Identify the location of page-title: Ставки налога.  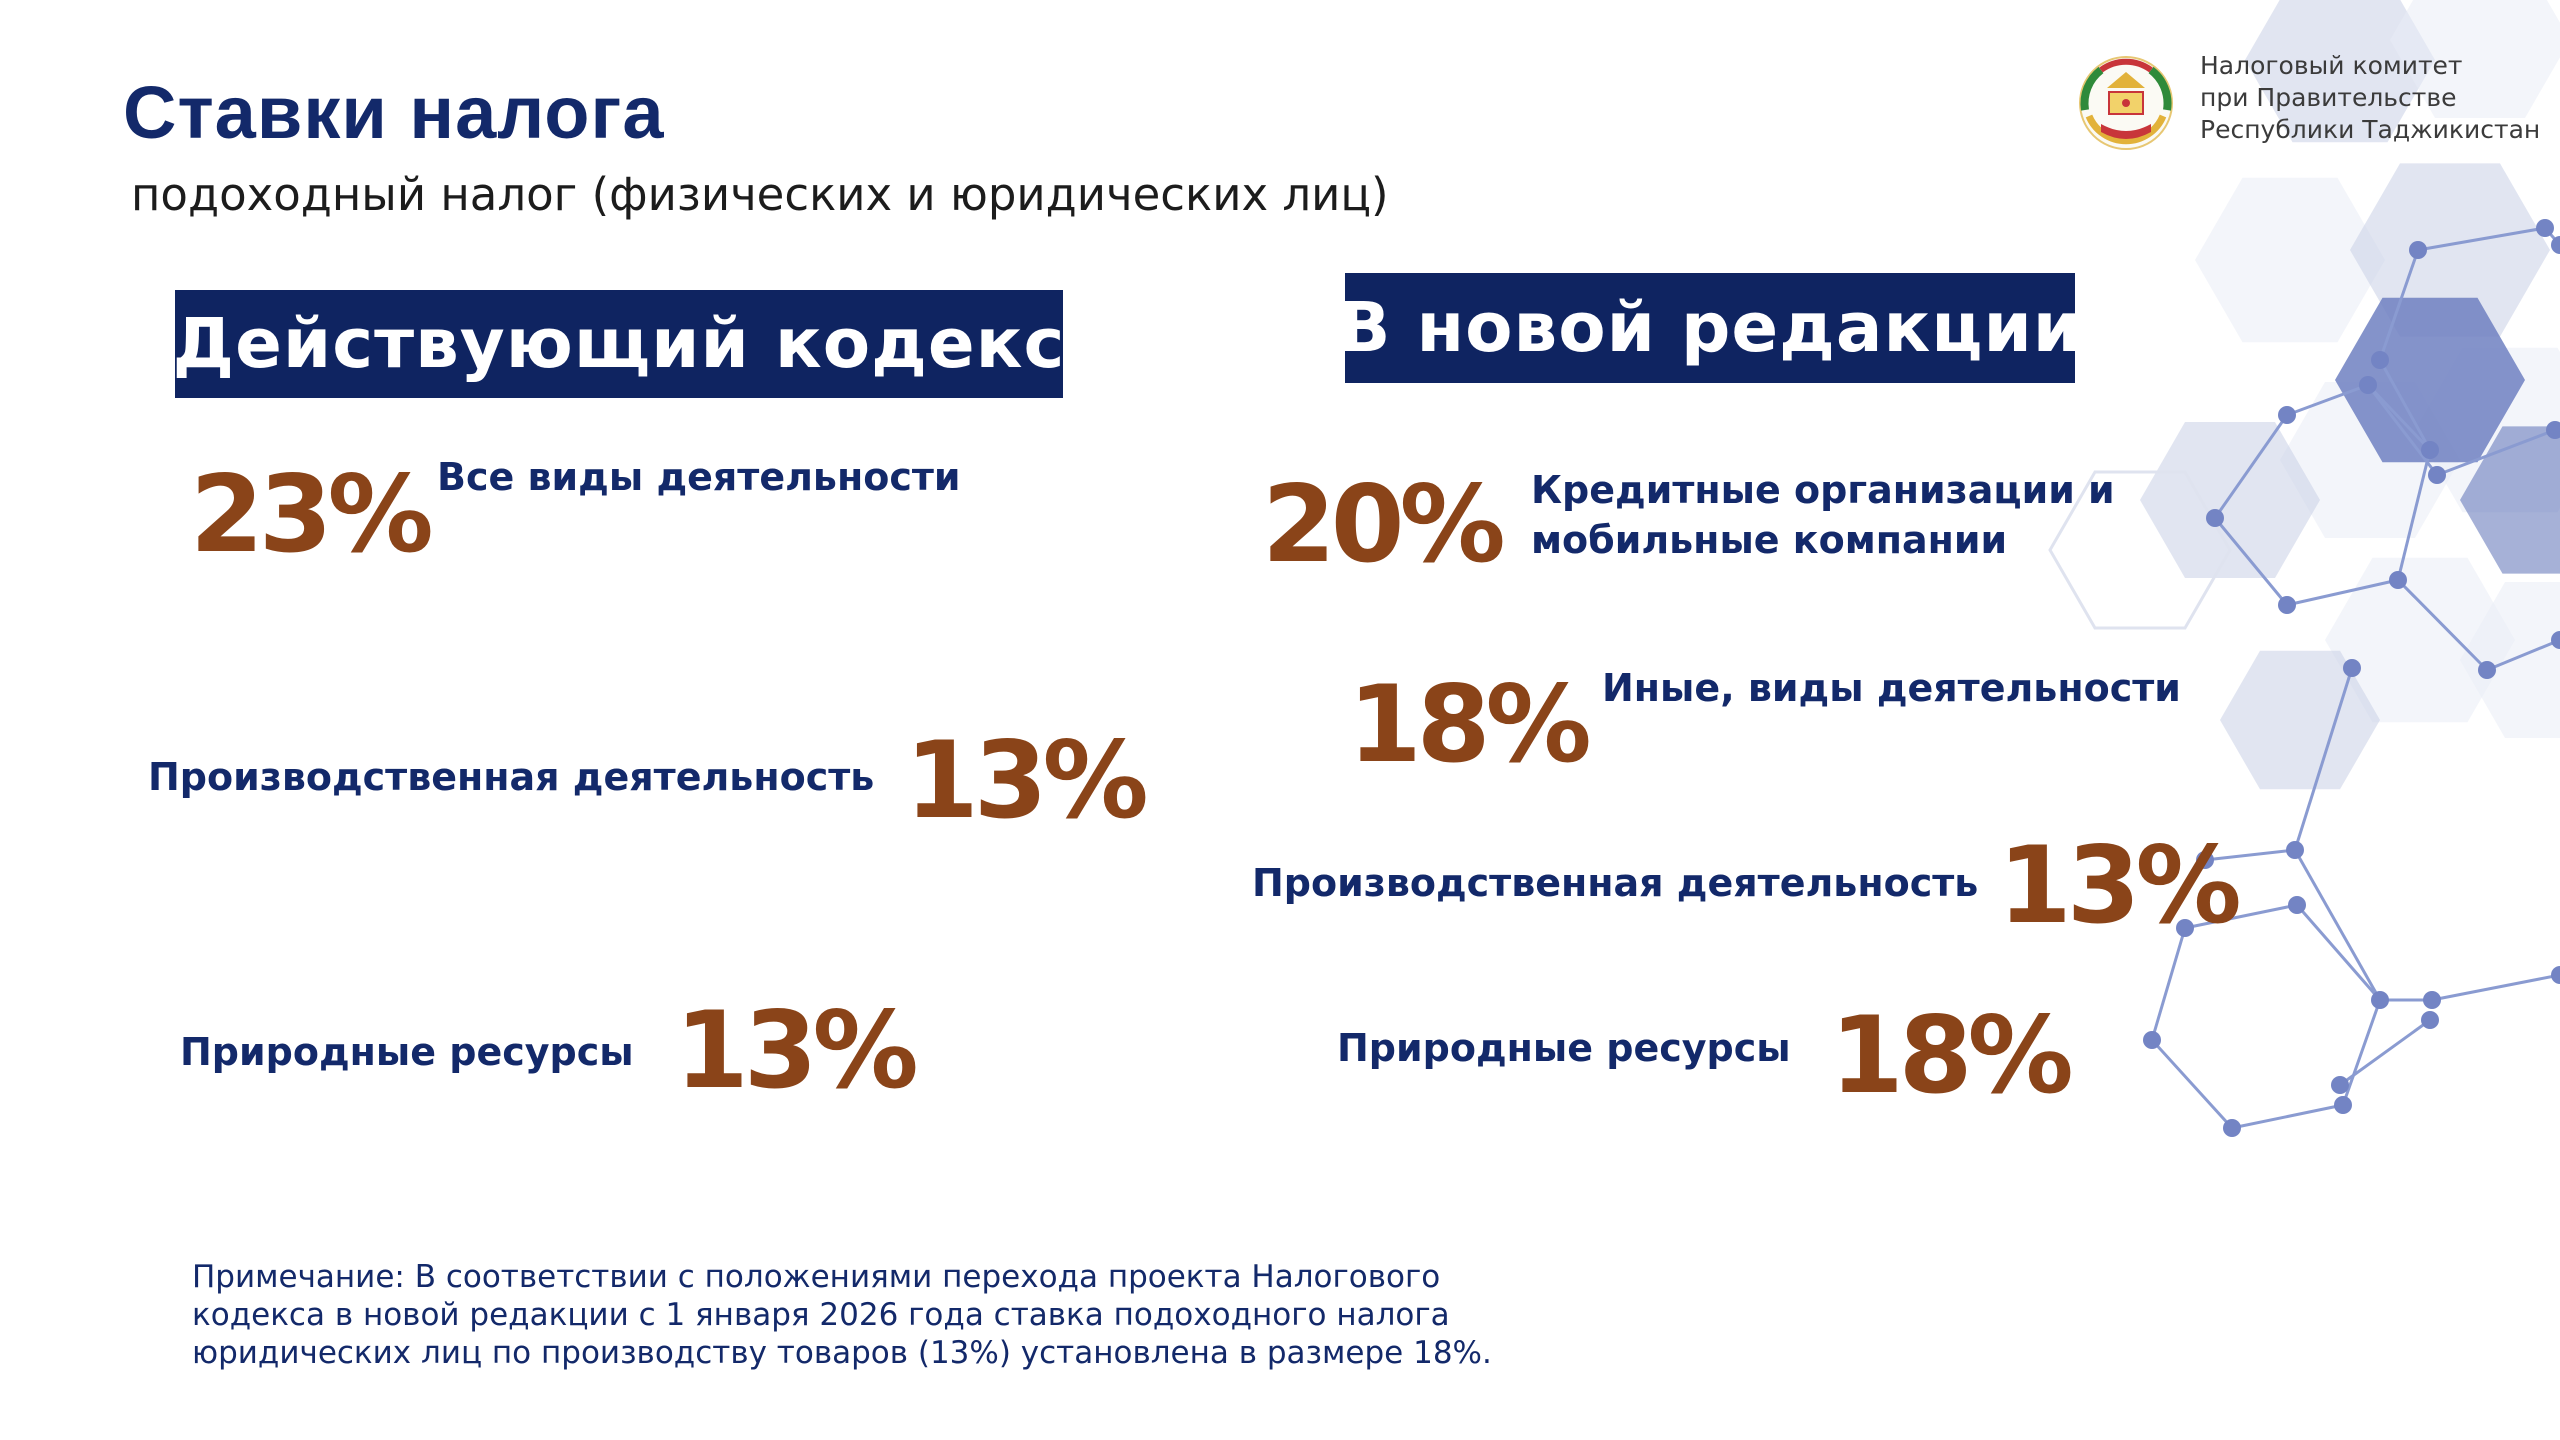
(394, 112).